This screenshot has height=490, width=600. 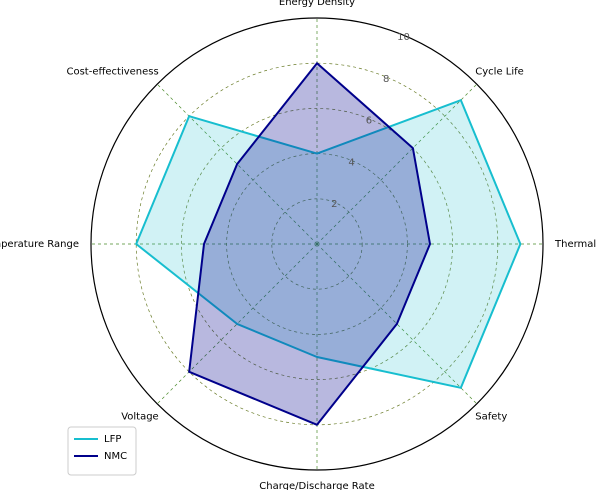 I want to click on r-tick-label: 10, so click(x=403, y=37).